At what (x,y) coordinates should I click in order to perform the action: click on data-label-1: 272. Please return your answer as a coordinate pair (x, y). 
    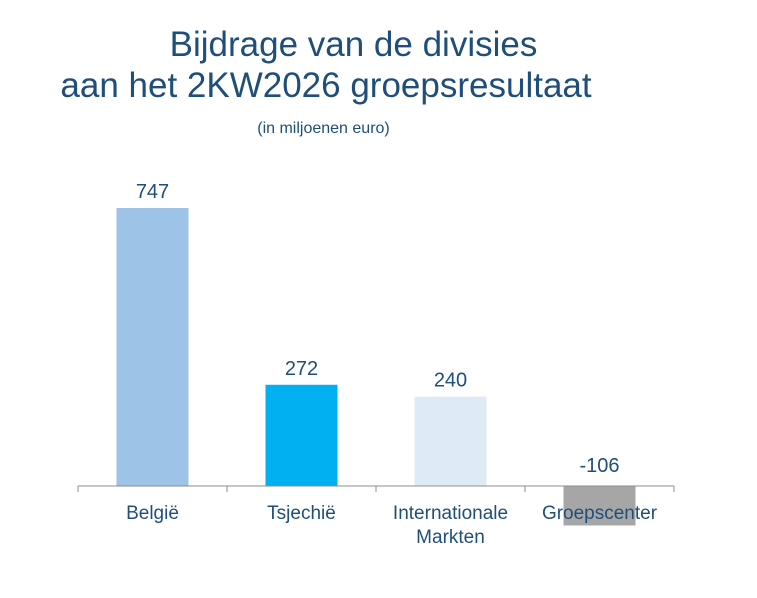
    Looking at the image, I should click on (301, 369).